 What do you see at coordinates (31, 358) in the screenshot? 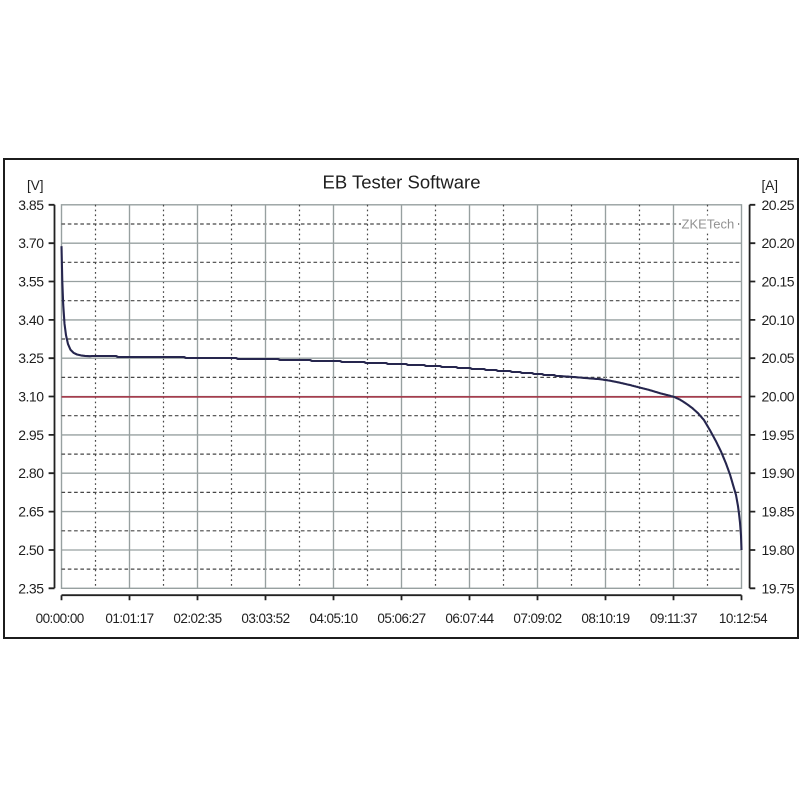
I see `svg-text: 3.25` at bounding box center [31, 358].